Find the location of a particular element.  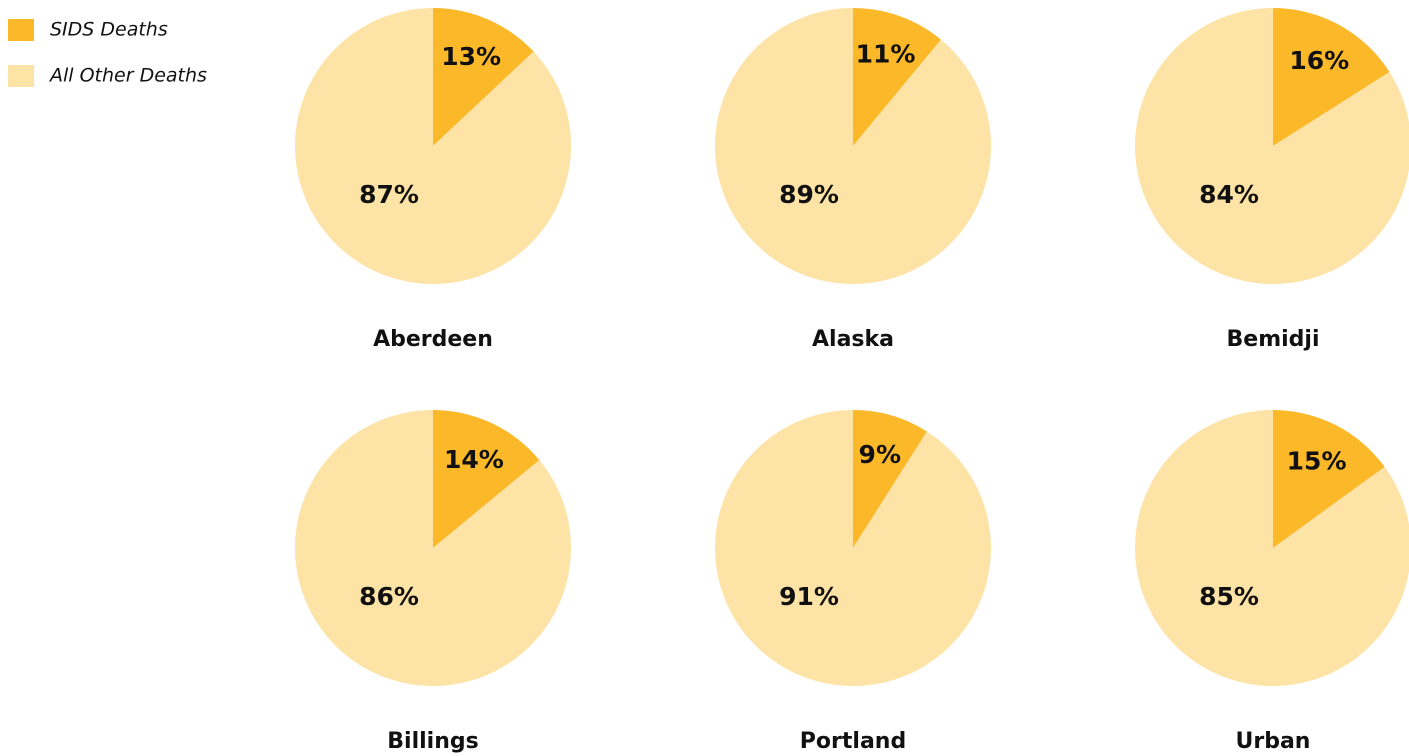

pie-title: Urban is located at coordinates (1273, 741).